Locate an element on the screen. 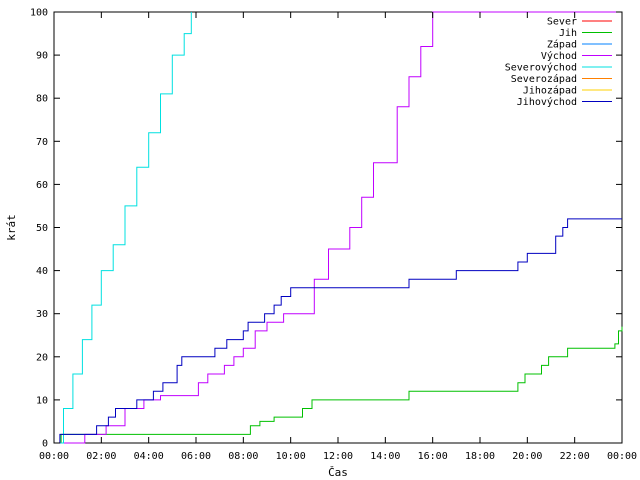 The height and width of the screenshot is (480, 640). x-tick-label: 14:00 is located at coordinates (385, 456).